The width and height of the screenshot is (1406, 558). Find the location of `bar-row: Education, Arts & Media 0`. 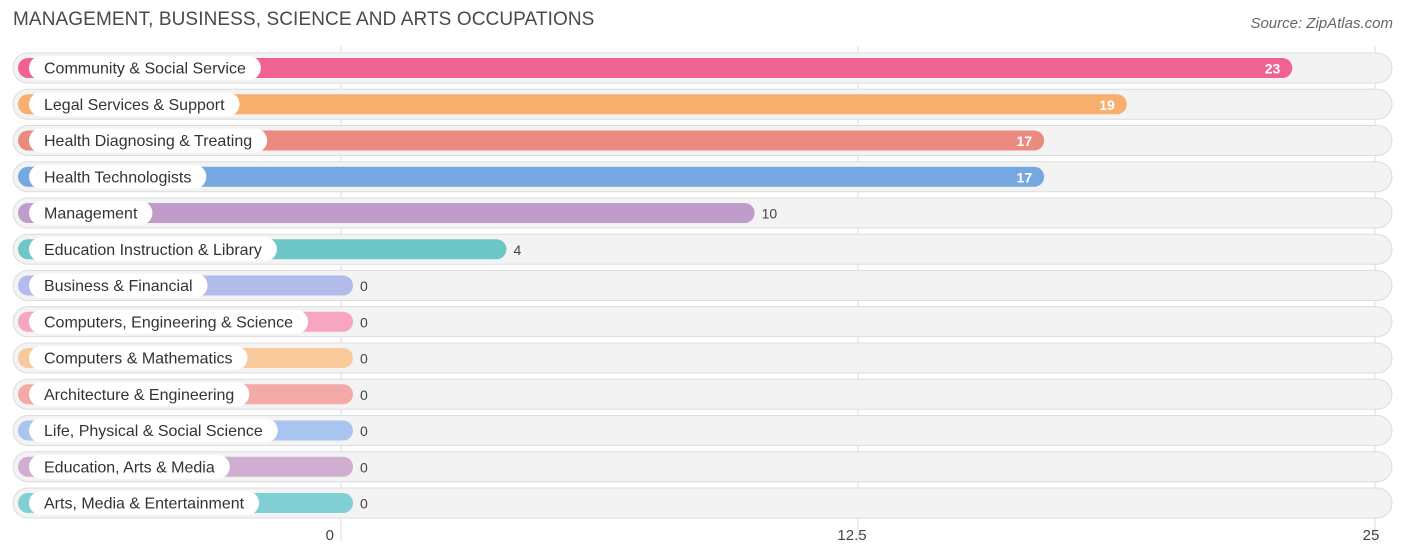

bar-row: Education, Arts & Media 0 is located at coordinates (702, 467).